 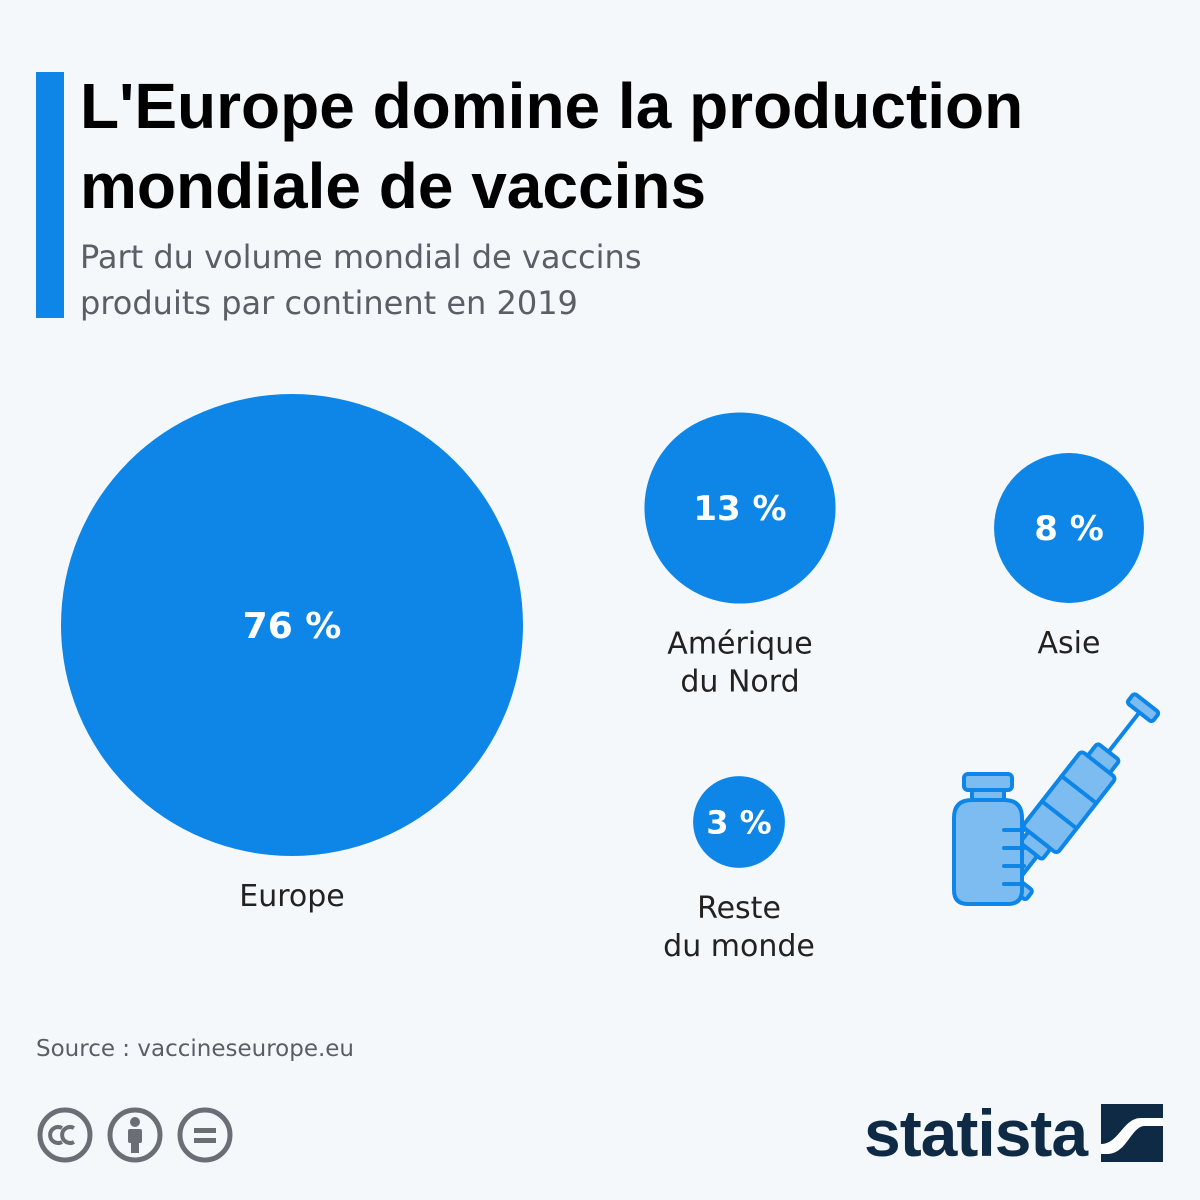 I want to click on category-label: Reste, so click(x=739, y=908).